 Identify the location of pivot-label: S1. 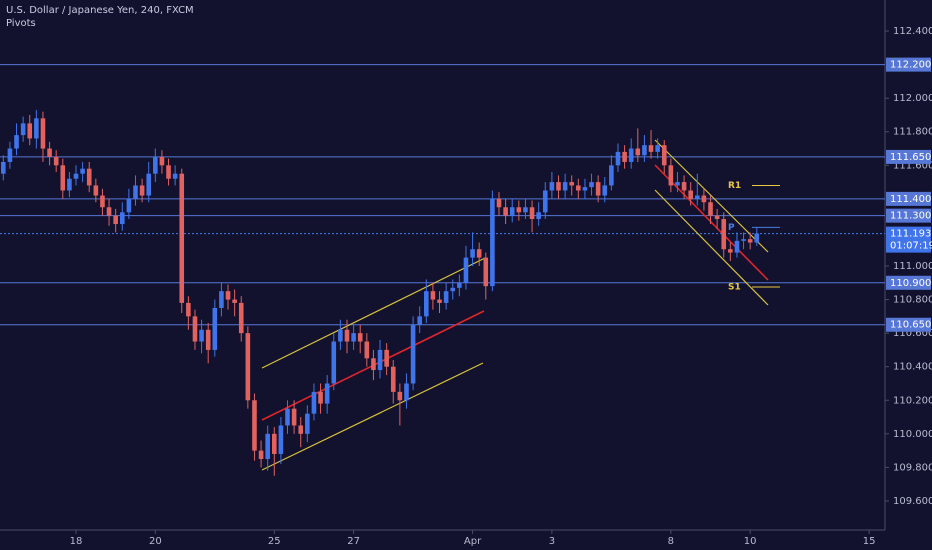
(734, 287).